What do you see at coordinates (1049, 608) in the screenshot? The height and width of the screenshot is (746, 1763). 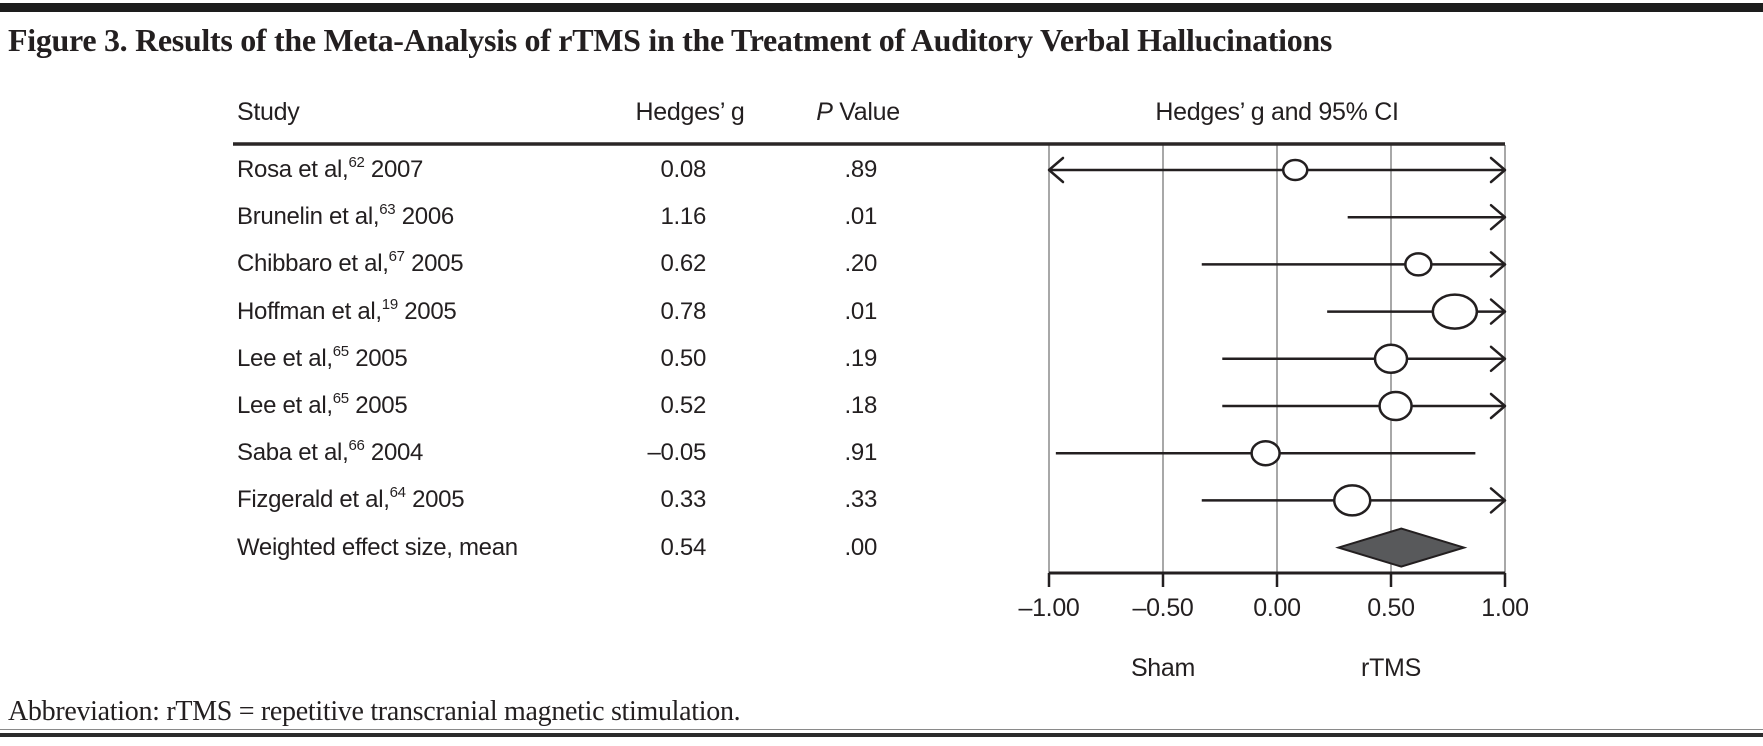 I see `axis-tick-label: –1.00` at bounding box center [1049, 608].